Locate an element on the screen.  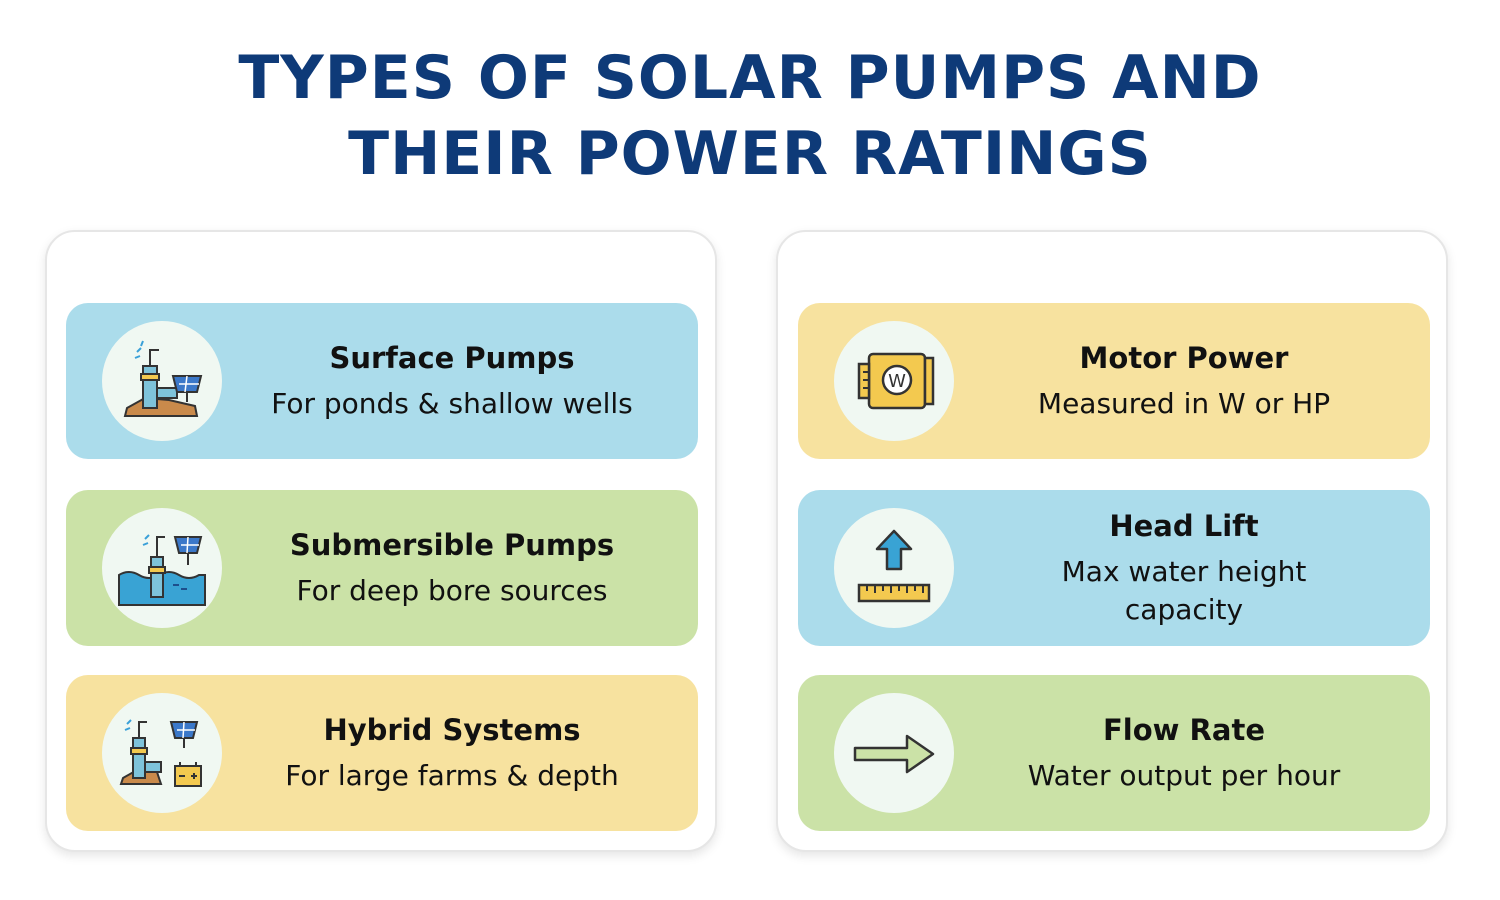
card-description: For ponds & shallow wells is located at coordinates (452, 403).